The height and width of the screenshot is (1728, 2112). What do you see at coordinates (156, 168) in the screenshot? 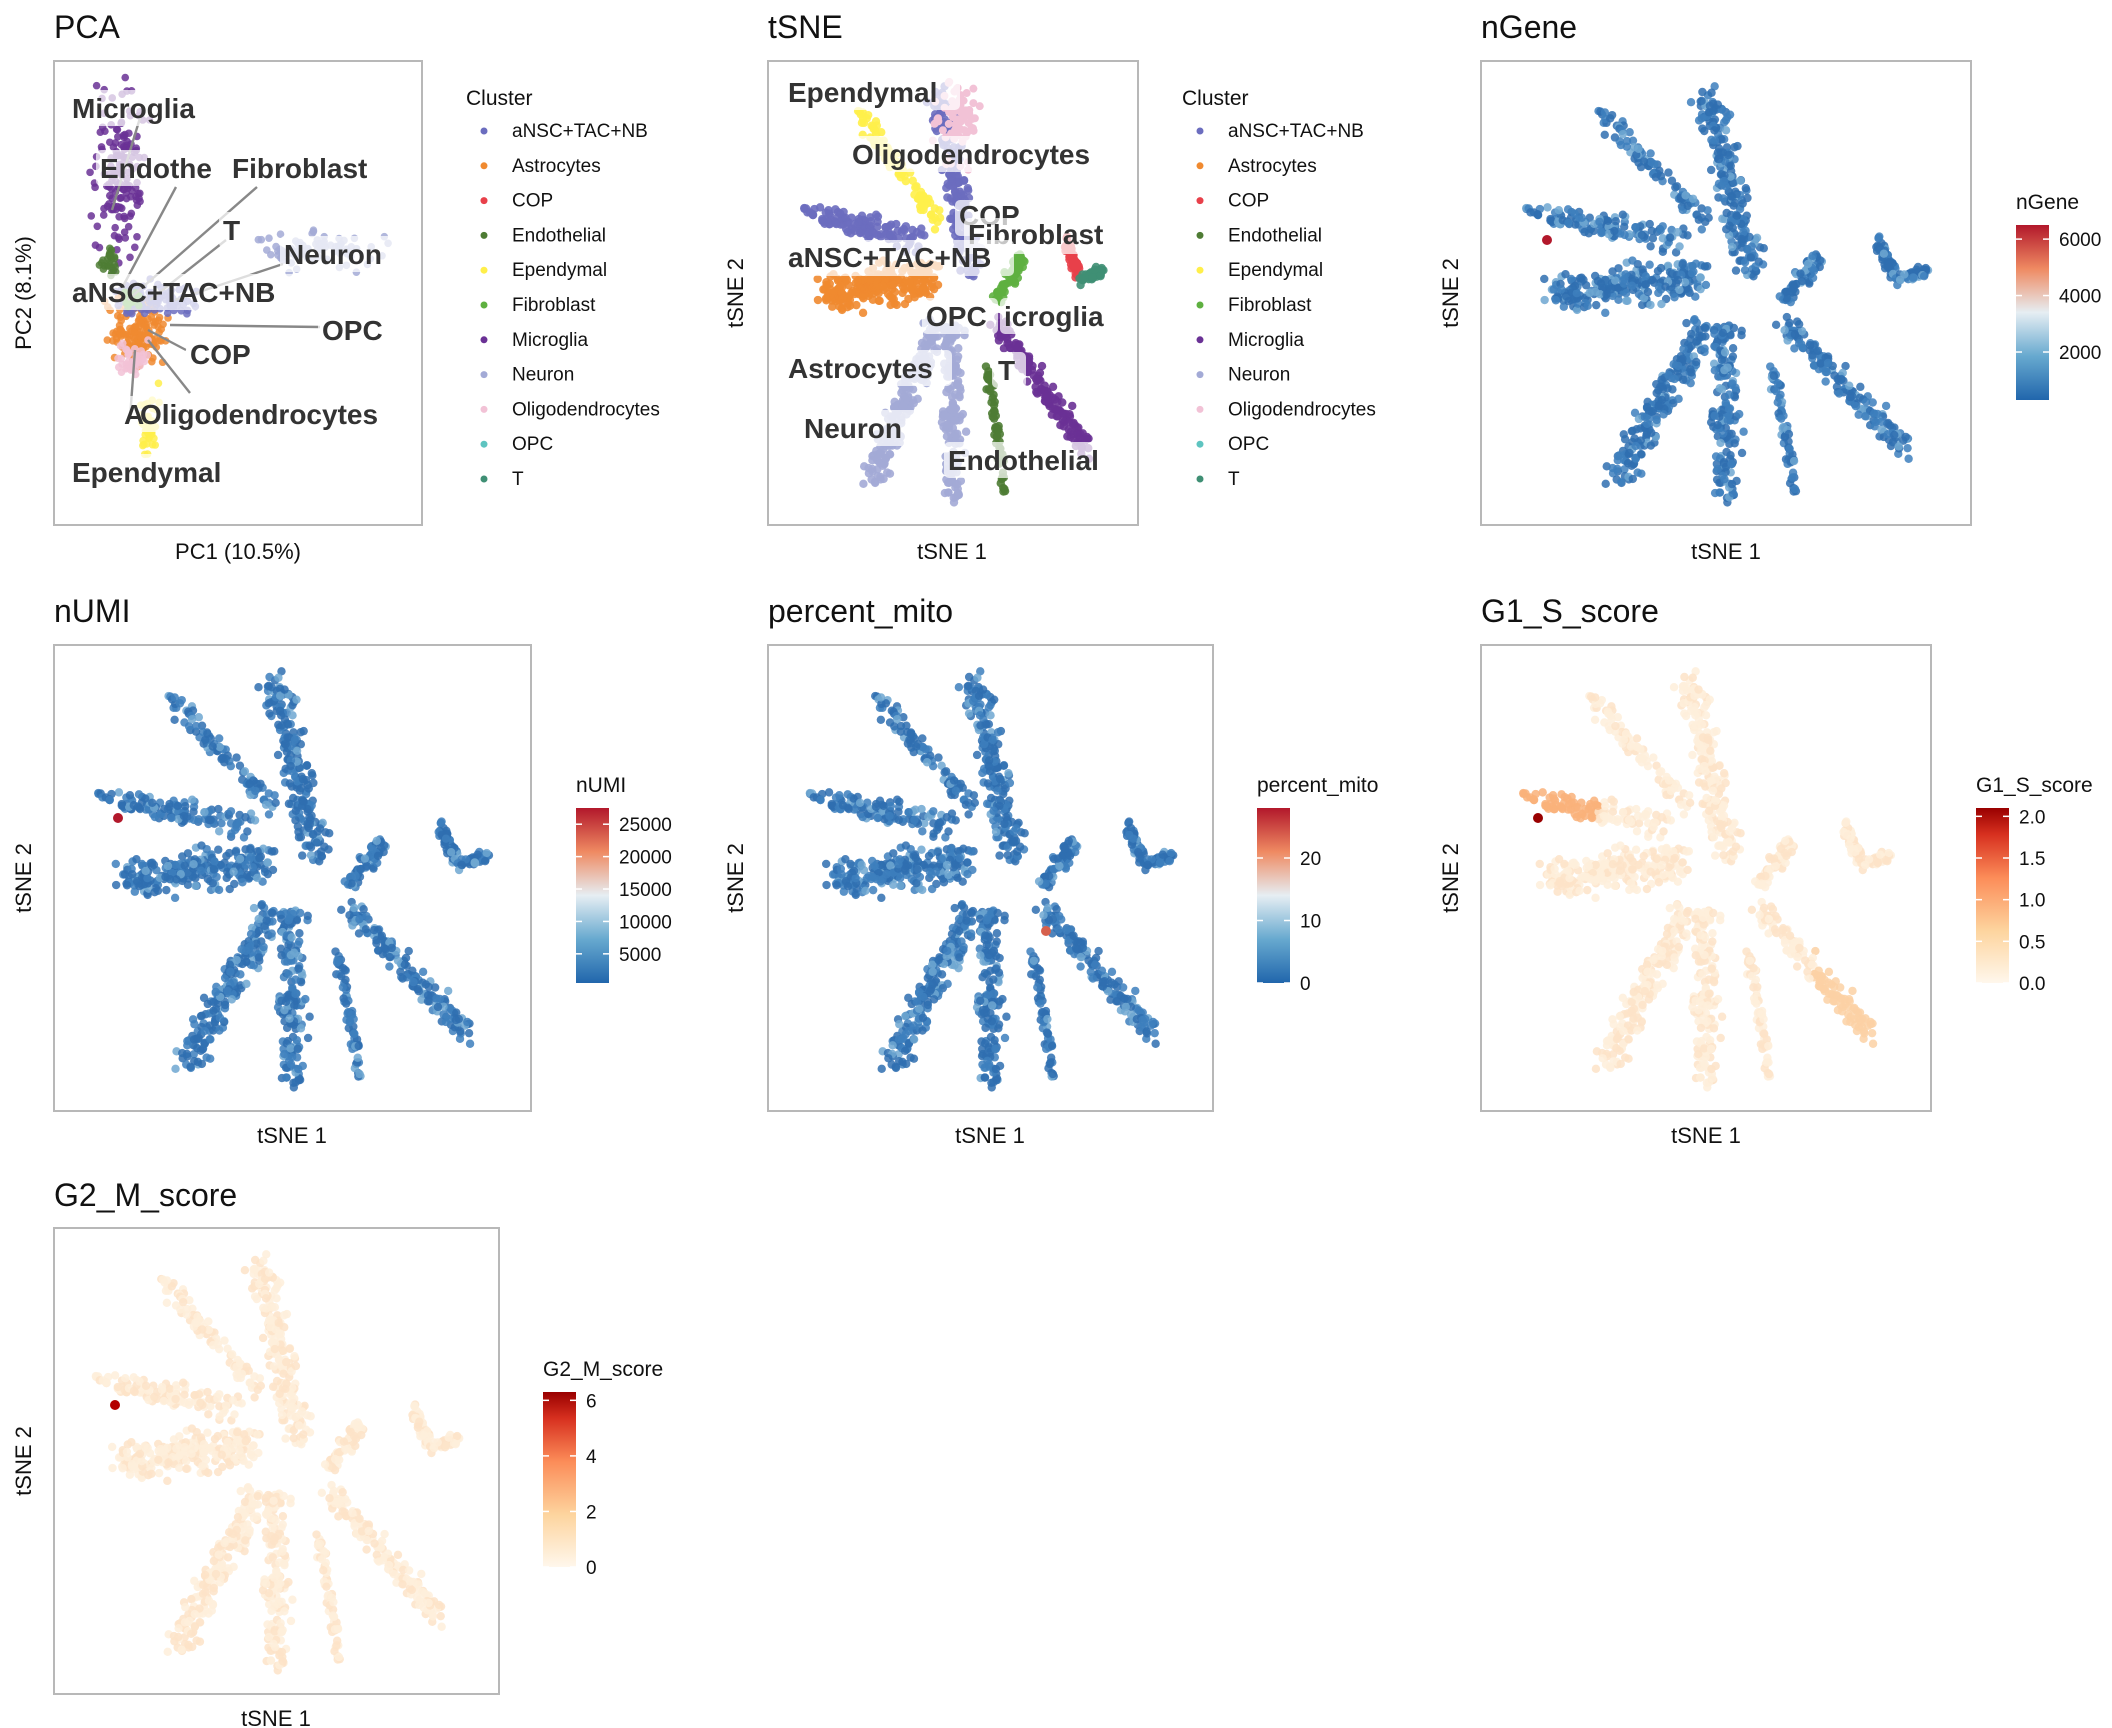
I see `pca-label-endothelial: Endothe` at bounding box center [156, 168].